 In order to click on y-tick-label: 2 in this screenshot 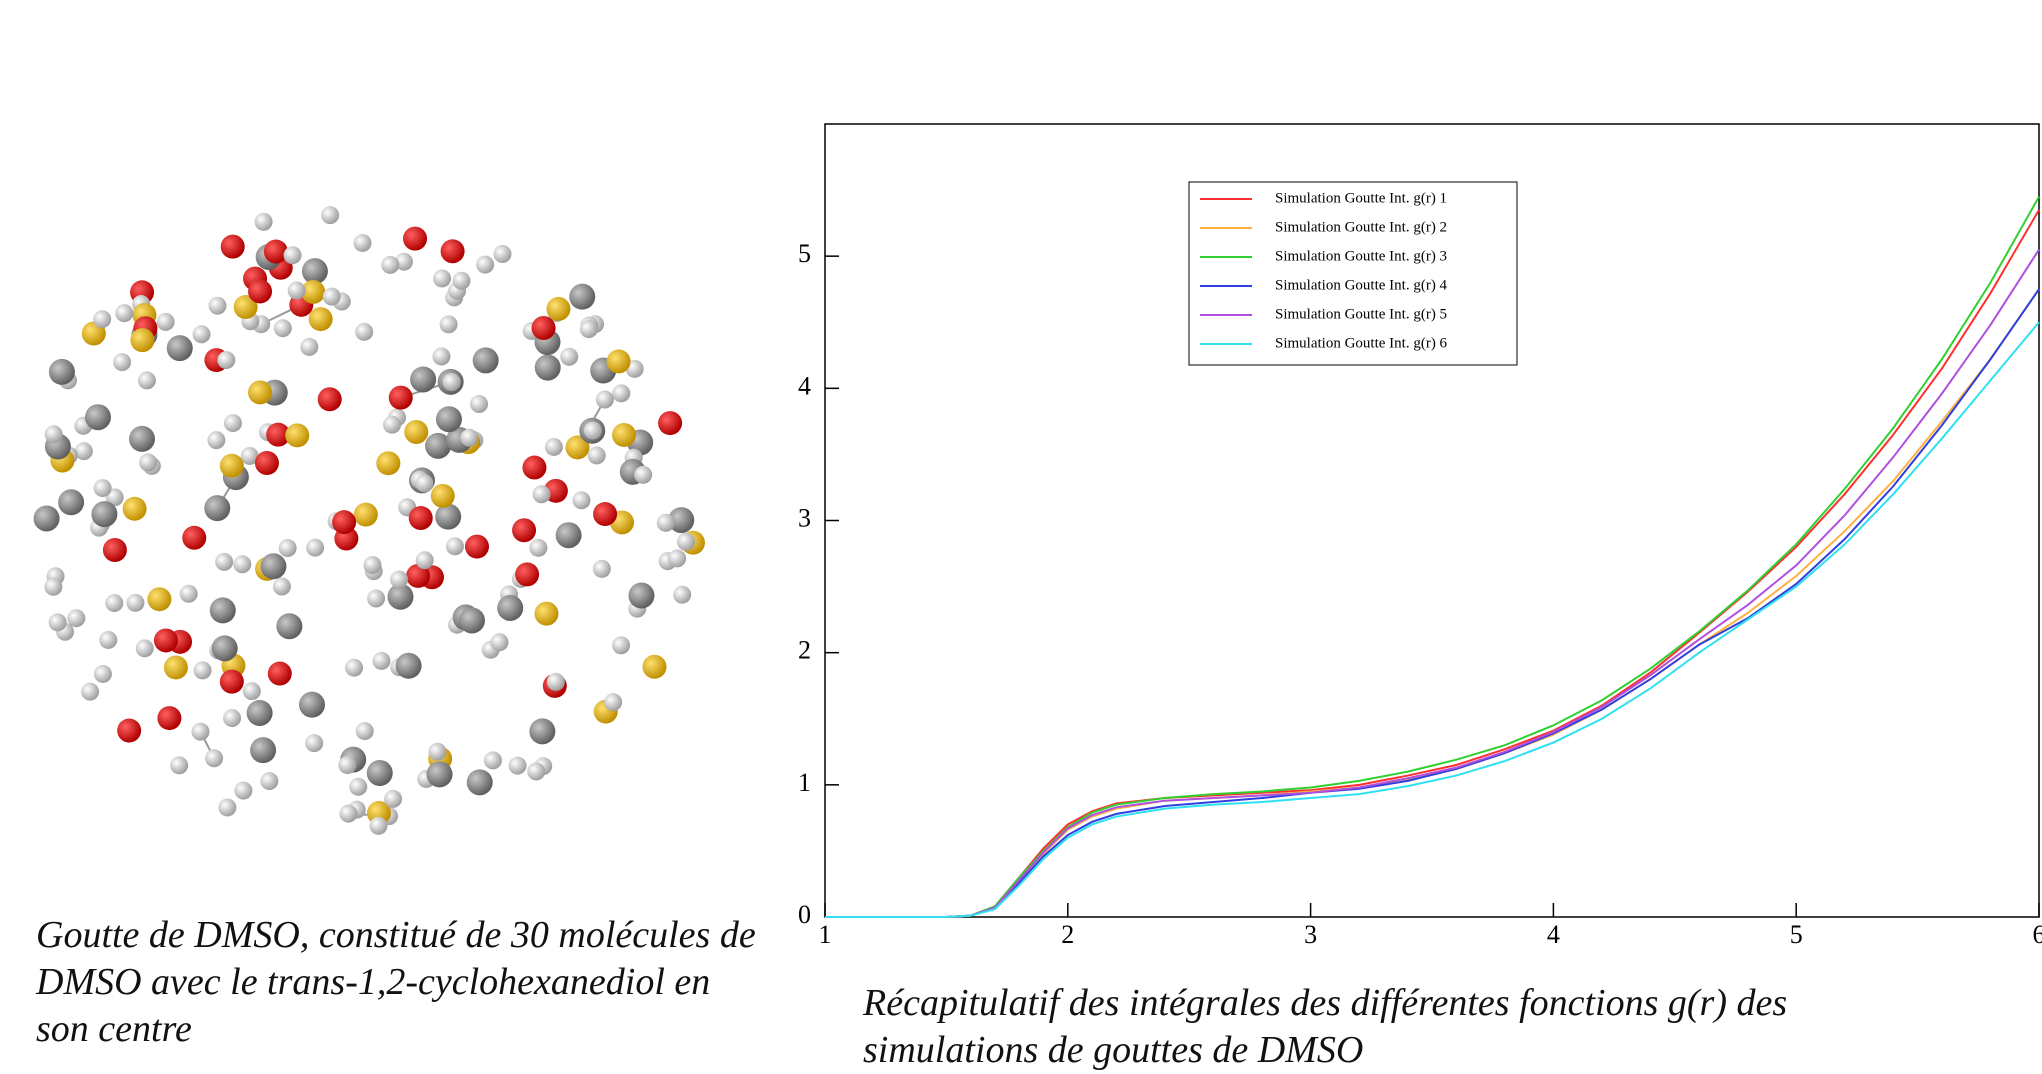, I will do `click(804, 650)`.